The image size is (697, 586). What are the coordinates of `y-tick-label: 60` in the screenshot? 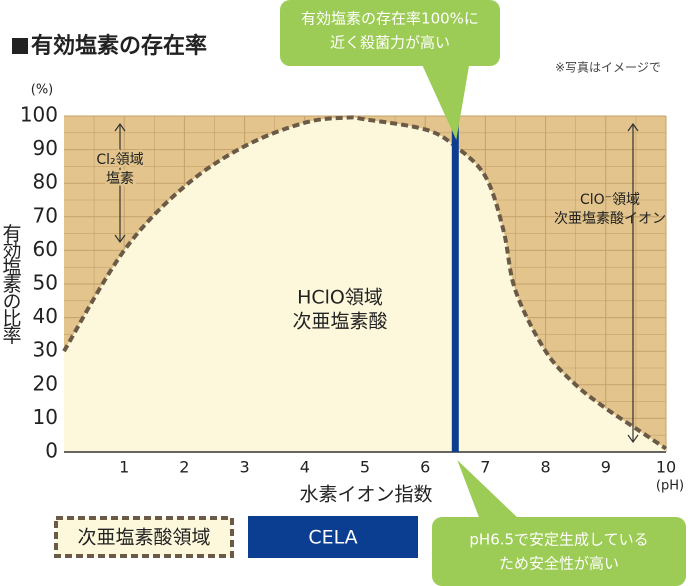 It's located at (45, 249).